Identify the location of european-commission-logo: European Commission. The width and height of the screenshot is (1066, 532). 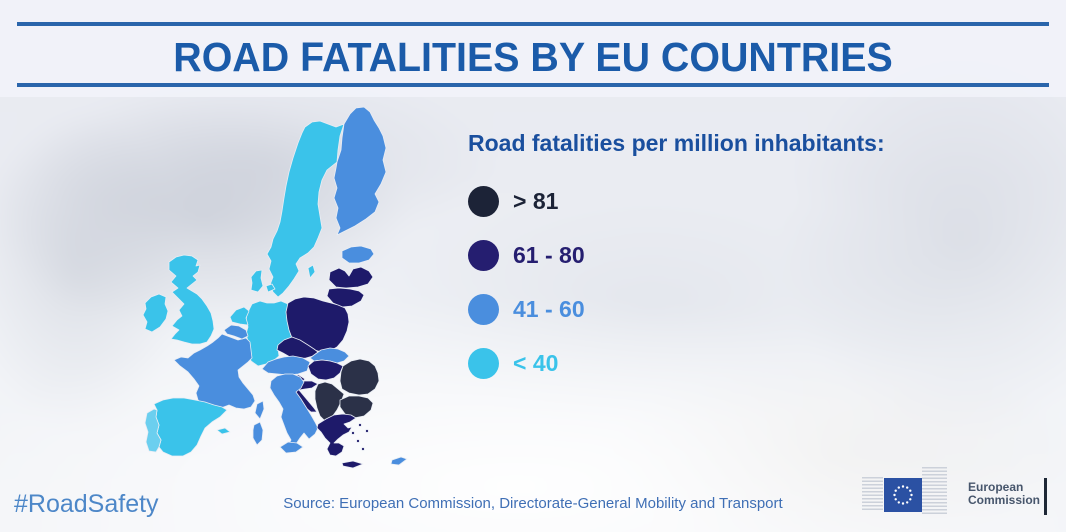
(957, 491).